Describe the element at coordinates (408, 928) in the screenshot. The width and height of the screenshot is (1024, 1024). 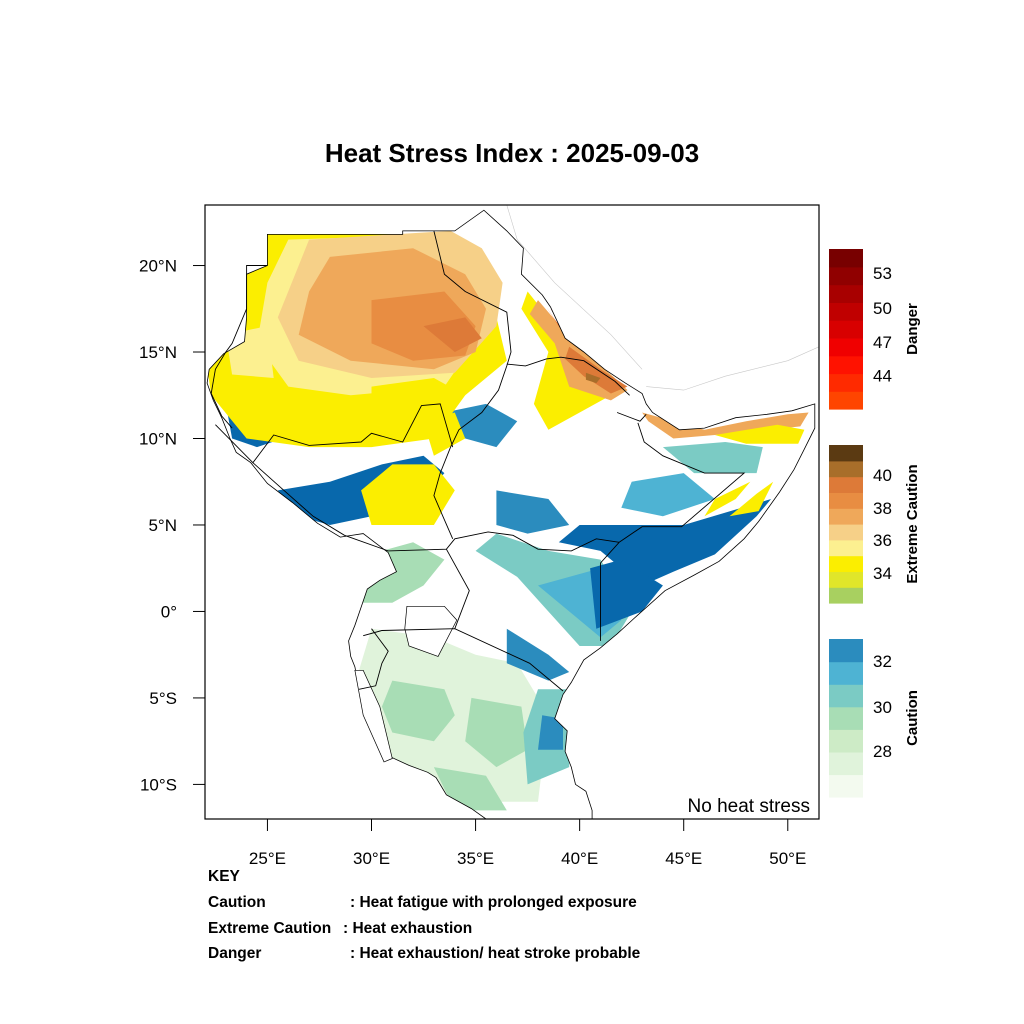
I see `key-desc: : Heat exhaustion` at that location.